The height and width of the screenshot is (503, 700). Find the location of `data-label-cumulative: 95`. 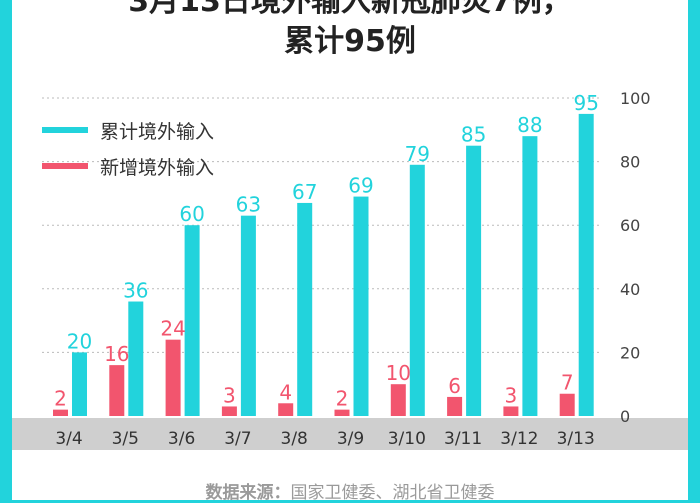

data-label-cumulative: 95 is located at coordinates (585, 103).